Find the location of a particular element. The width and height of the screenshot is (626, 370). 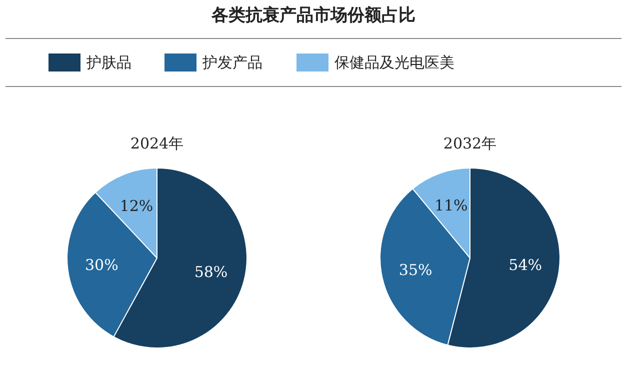

chart-subtitle: 2032年 is located at coordinates (470, 143).